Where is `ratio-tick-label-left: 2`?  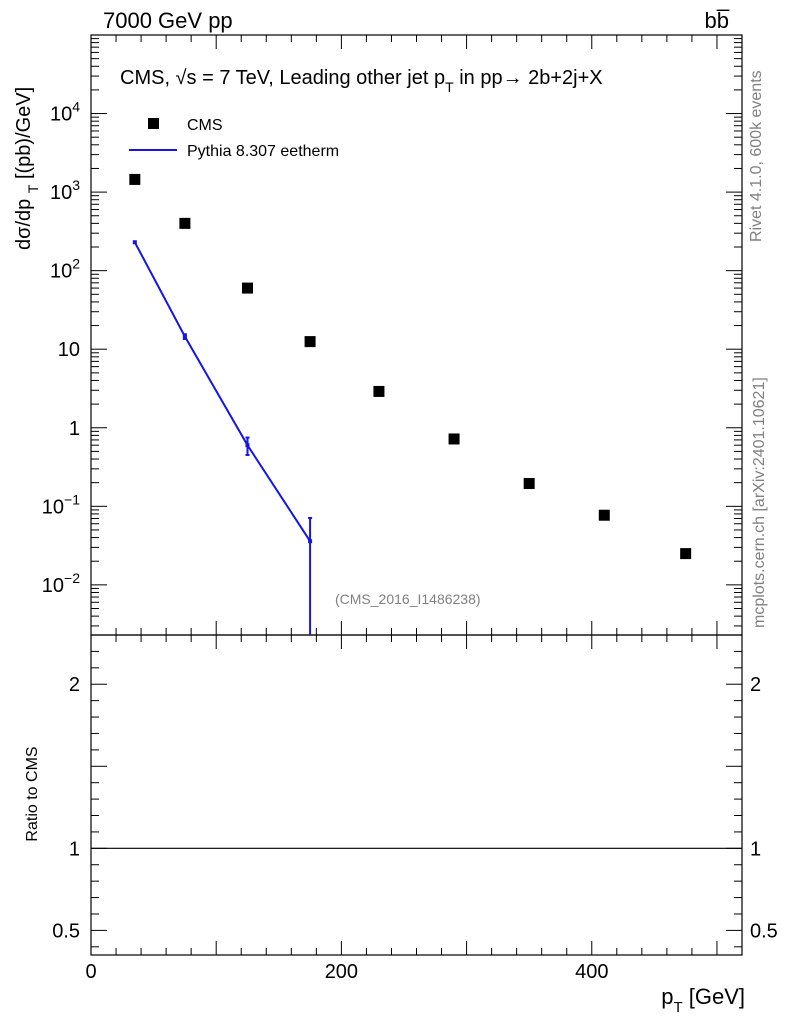
ratio-tick-label-left: 2 is located at coordinates (74, 685).